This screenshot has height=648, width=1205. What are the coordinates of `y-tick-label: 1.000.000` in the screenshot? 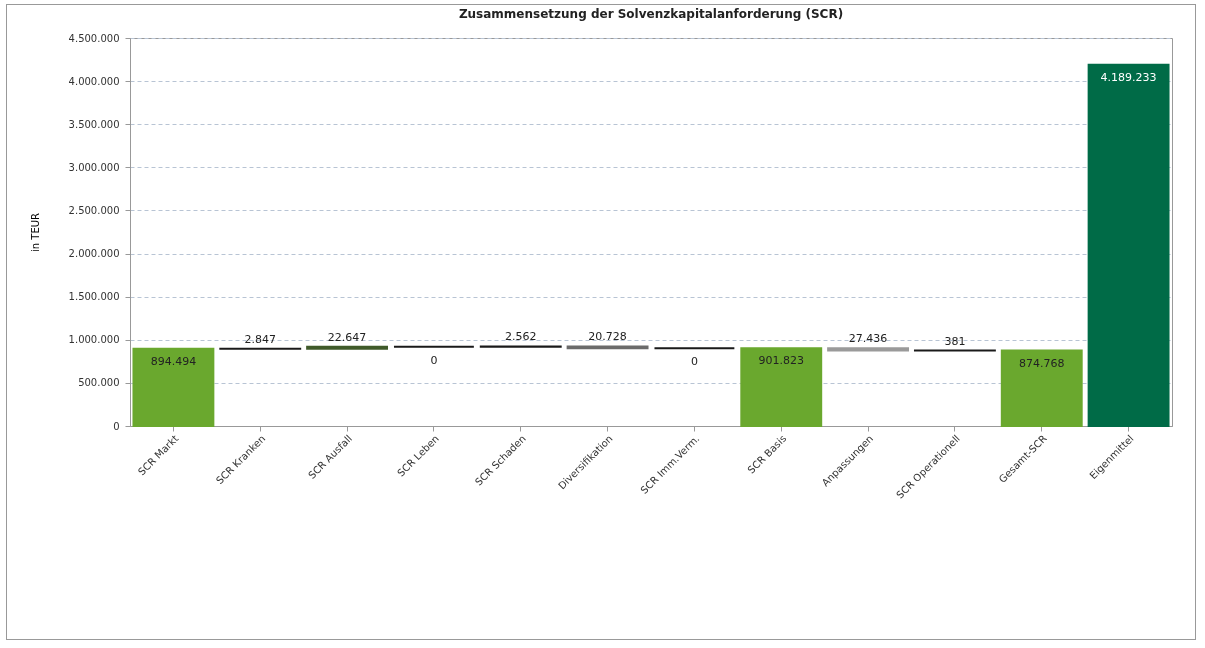 It's located at (94, 340).